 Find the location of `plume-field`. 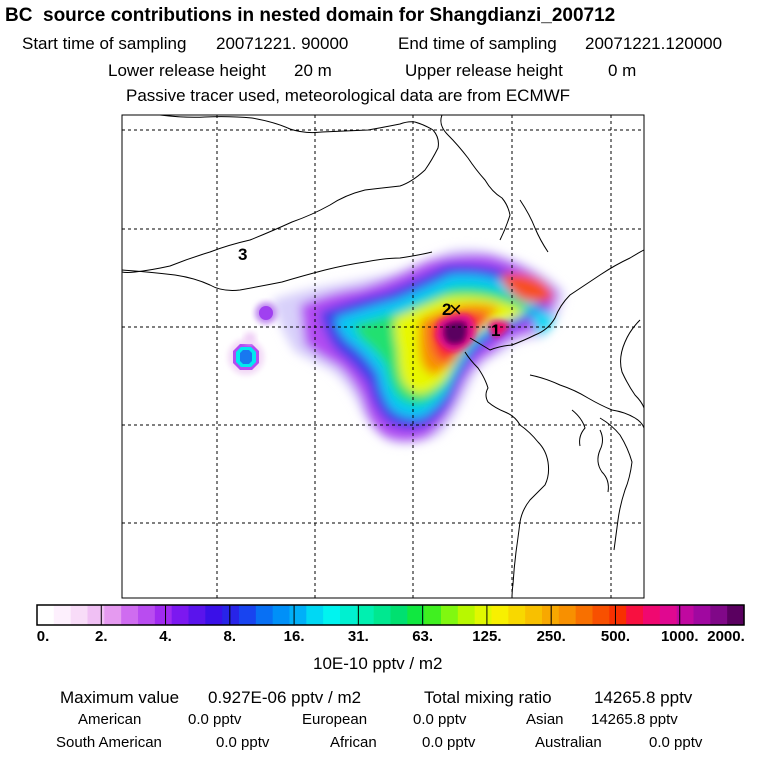

plume-field is located at coordinates (396, 346).